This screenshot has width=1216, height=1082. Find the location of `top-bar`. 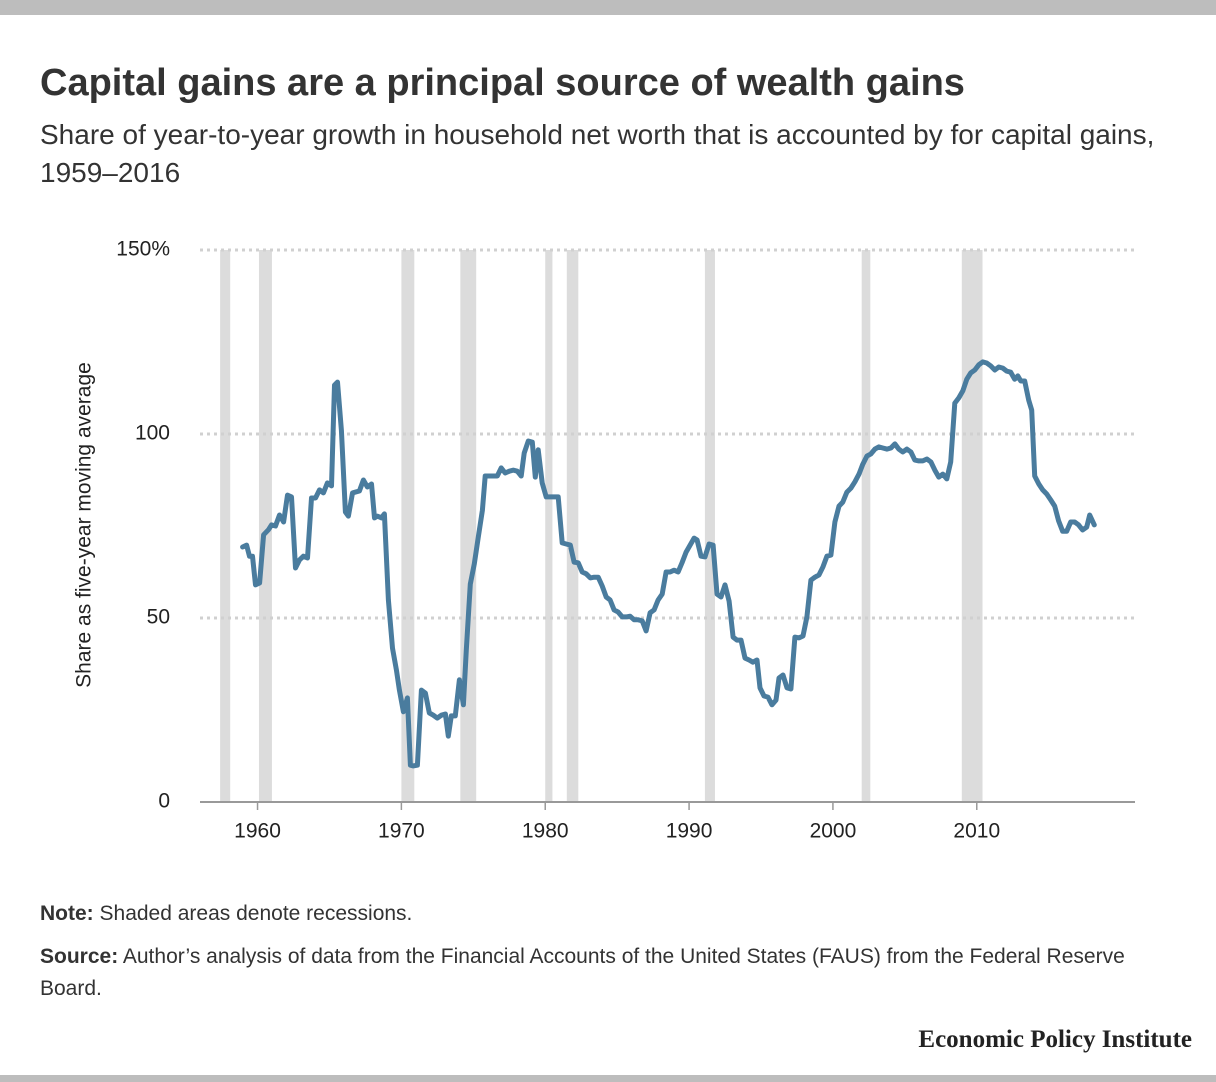

top-bar is located at coordinates (608, 7).